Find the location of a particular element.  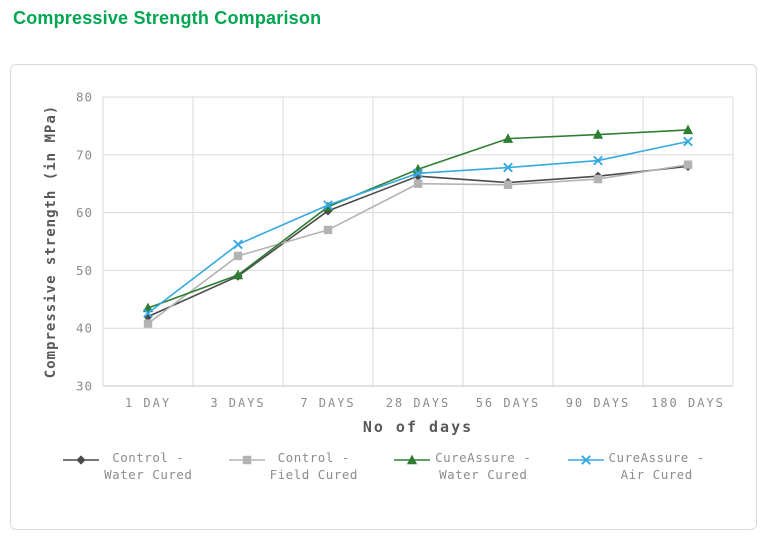

legend-item: Control - Water Cured is located at coordinates (127, 467).